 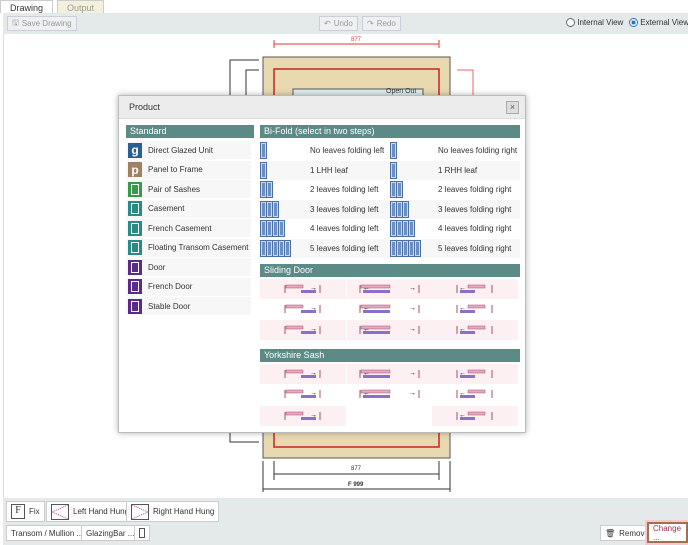 I want to click on left-hand-hung-button: Left Hand Hung, so click(x=90, y=511).